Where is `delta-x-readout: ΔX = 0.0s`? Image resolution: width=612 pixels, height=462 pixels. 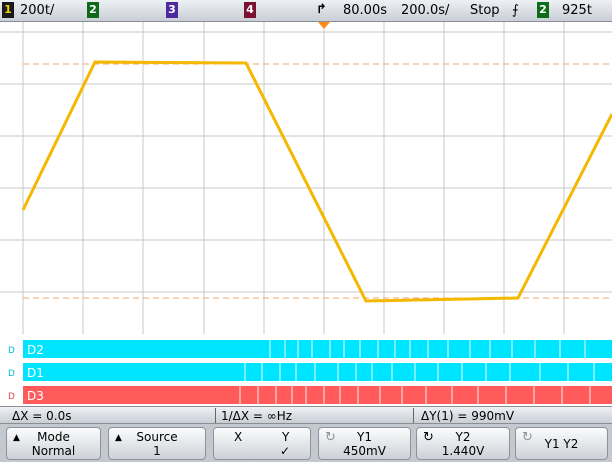
delta-x-readout: ΔX = 0.0s is located at coordinates (42, 416).